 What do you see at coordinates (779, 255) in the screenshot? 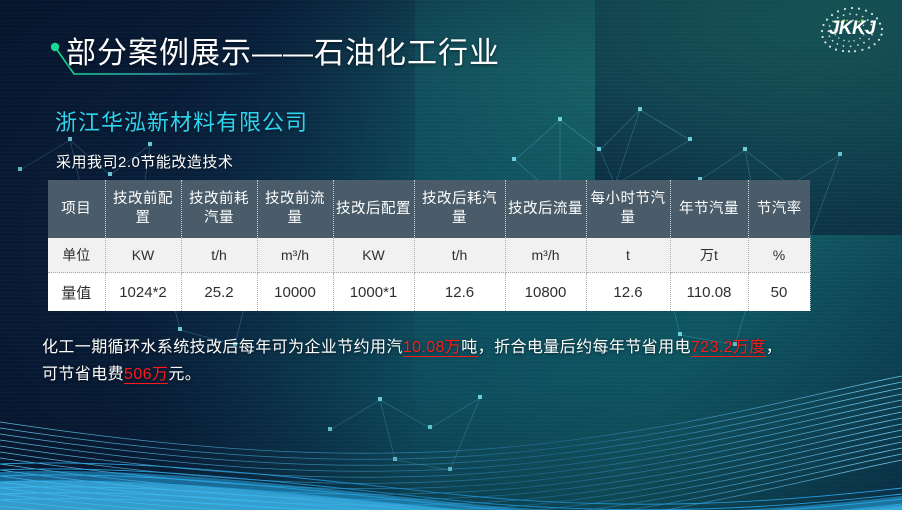
I see `table-cell: %` at bounding box center [779, 255].